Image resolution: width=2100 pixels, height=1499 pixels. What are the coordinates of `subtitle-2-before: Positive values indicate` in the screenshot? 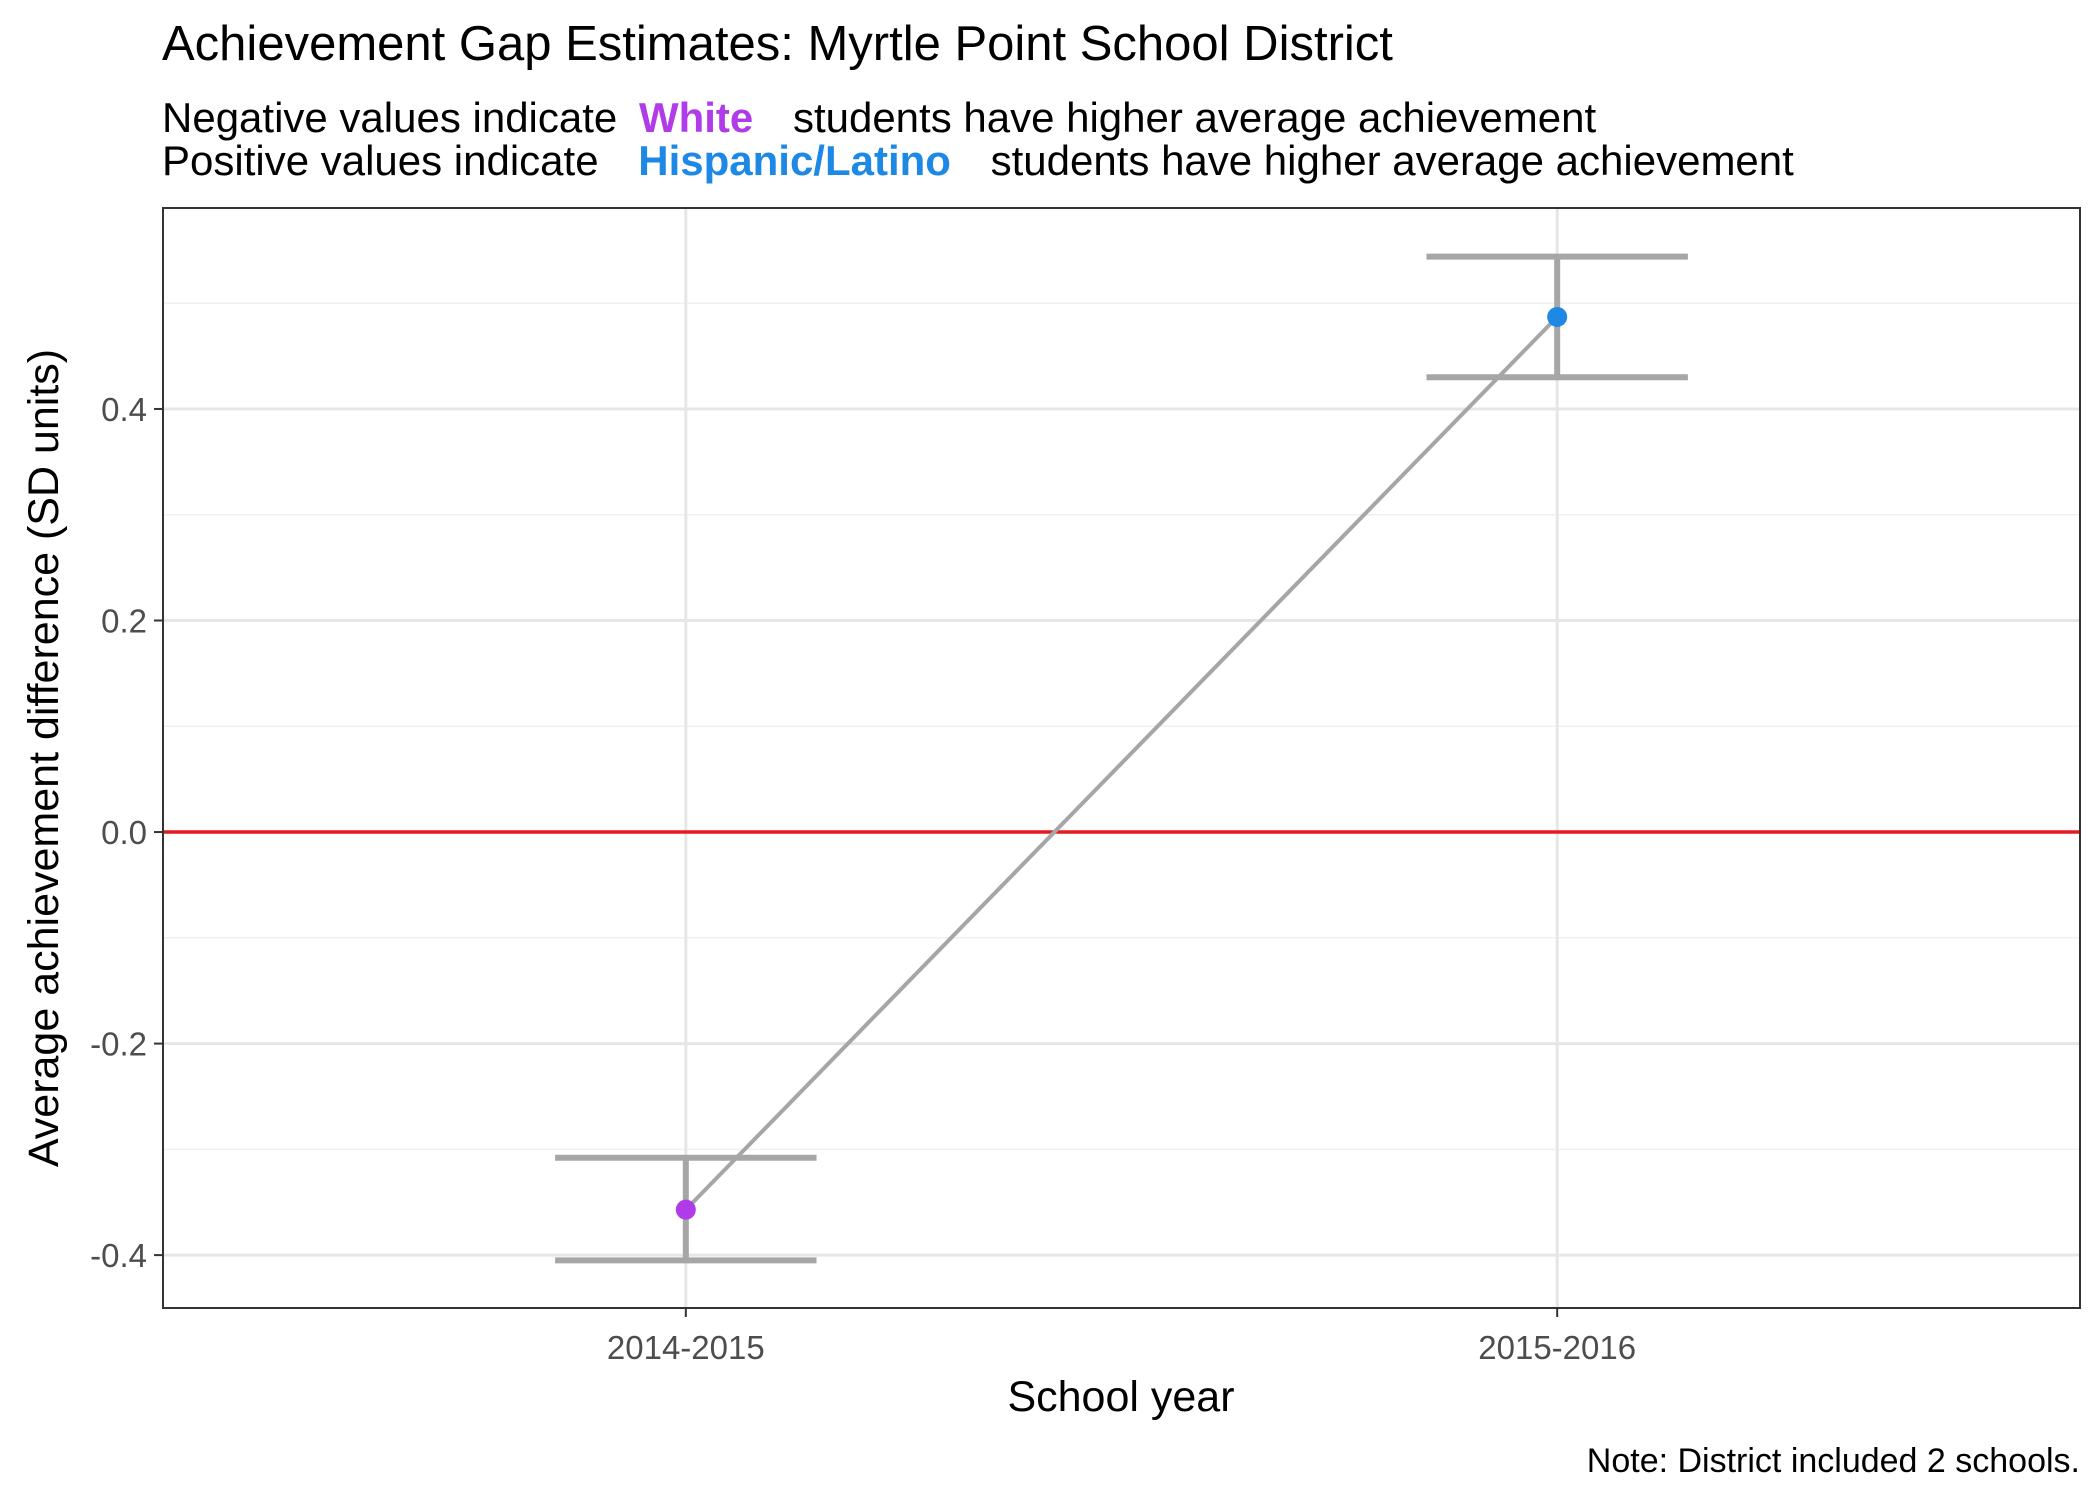 It's located at (380, 160).